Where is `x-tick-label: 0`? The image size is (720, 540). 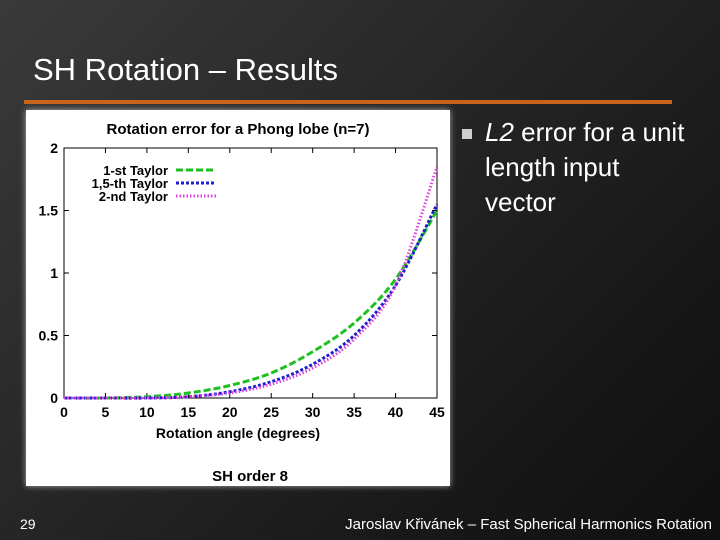 x-tick-label: 0 is located at coordinates (64, 412).